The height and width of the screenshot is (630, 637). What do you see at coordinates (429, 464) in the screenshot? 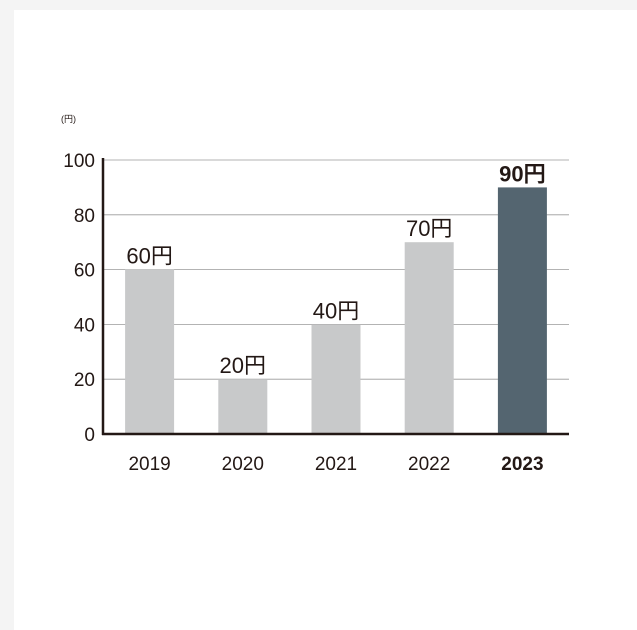
I see `x-tick-label: 2022` at bounding box center [429, 464].